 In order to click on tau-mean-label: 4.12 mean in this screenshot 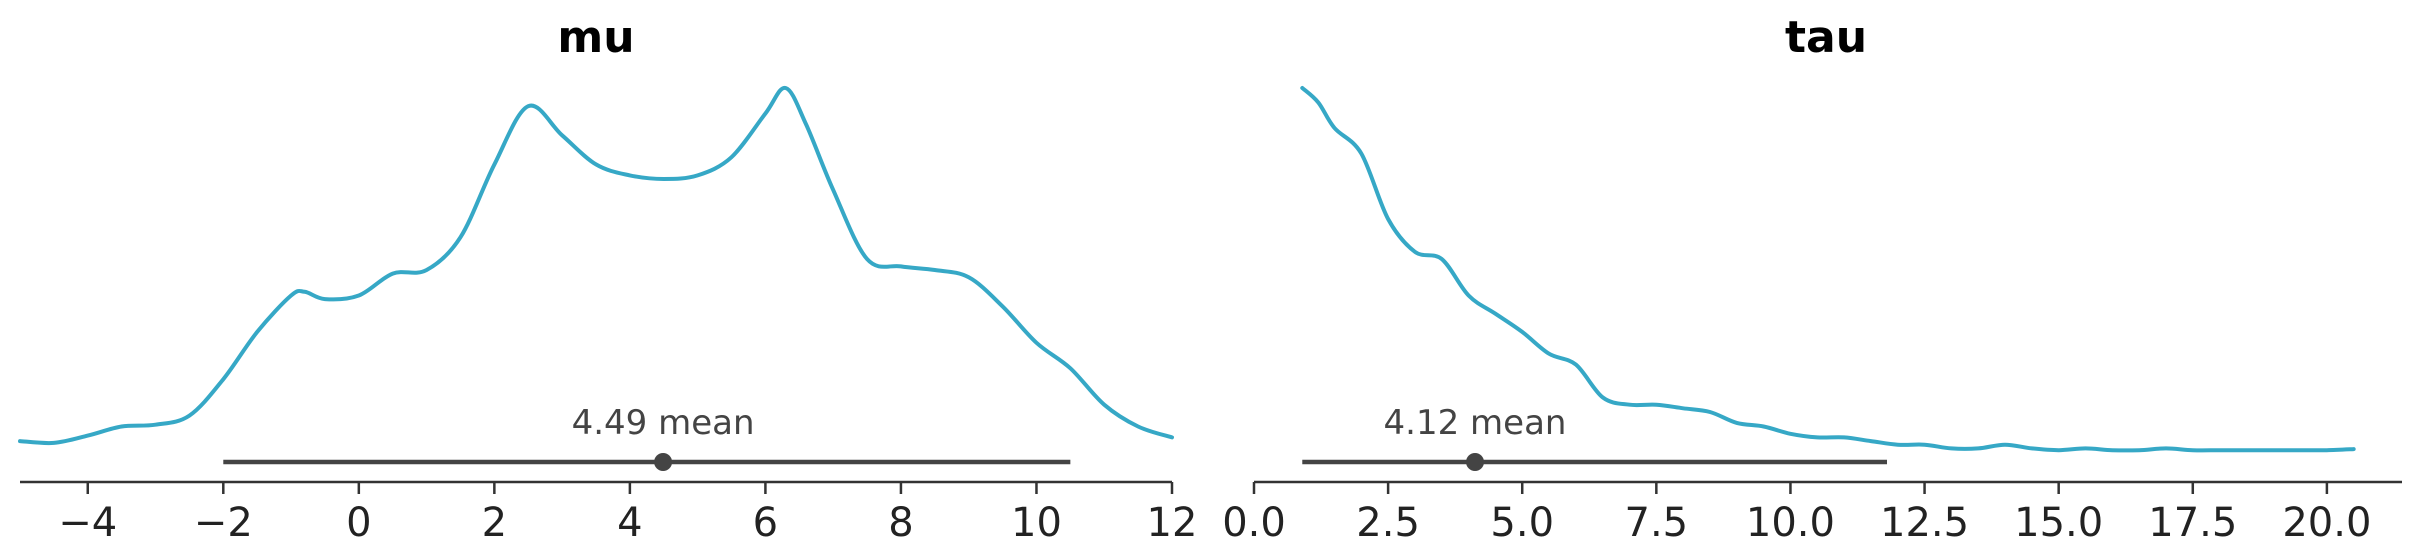, I will do `click(1475, 423)`.